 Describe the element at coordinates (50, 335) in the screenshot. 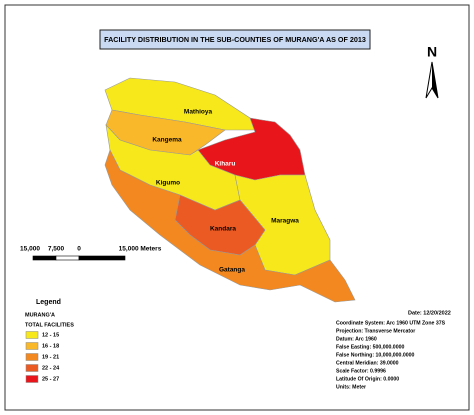

I see `legend-label: 12 - 15` at that location.